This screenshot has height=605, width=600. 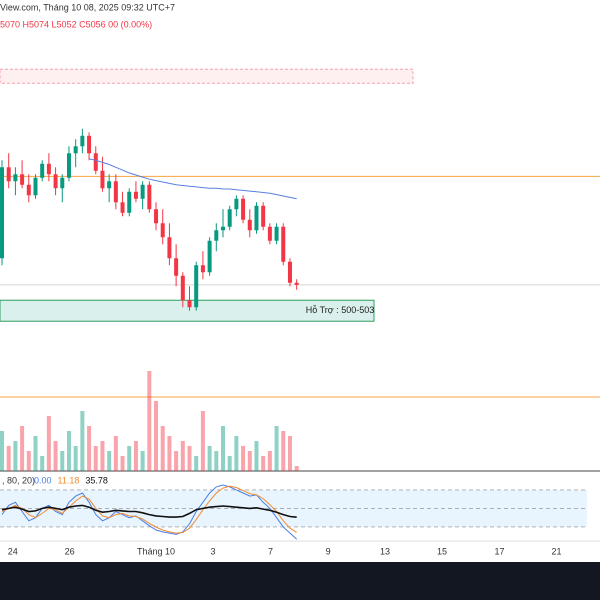 I want to click on x-tick-label: 9, so click(x=328, y=551).